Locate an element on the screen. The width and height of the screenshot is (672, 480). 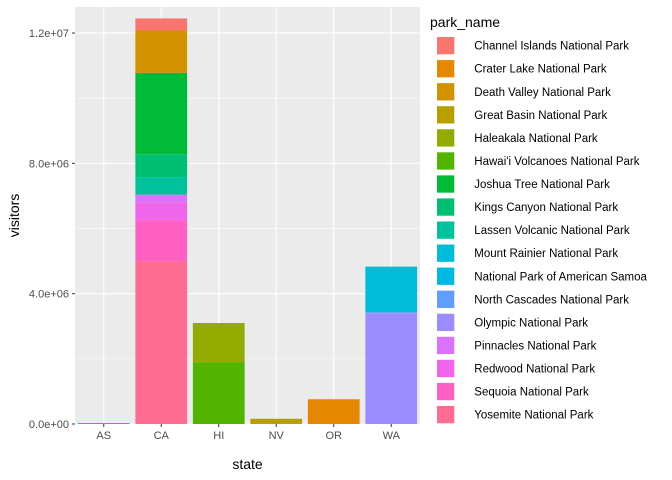
bar-segment-nv-great-basin-national-park is located at coordinates (276, 421).